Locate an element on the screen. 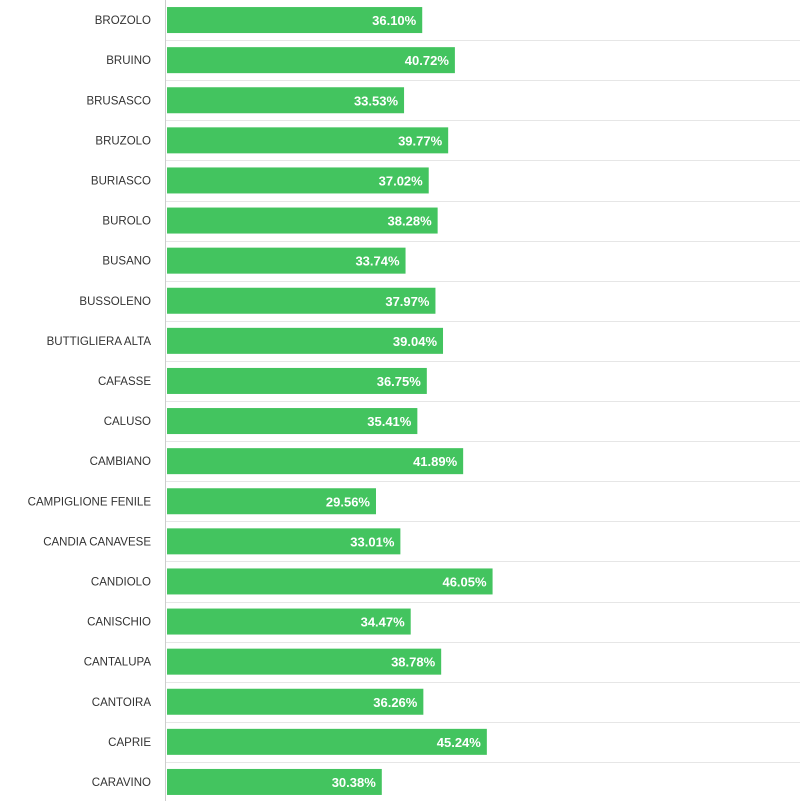 This screenshot has width=800, height=801. category-label: CANTALUPA is located at coordinates (118, 663).